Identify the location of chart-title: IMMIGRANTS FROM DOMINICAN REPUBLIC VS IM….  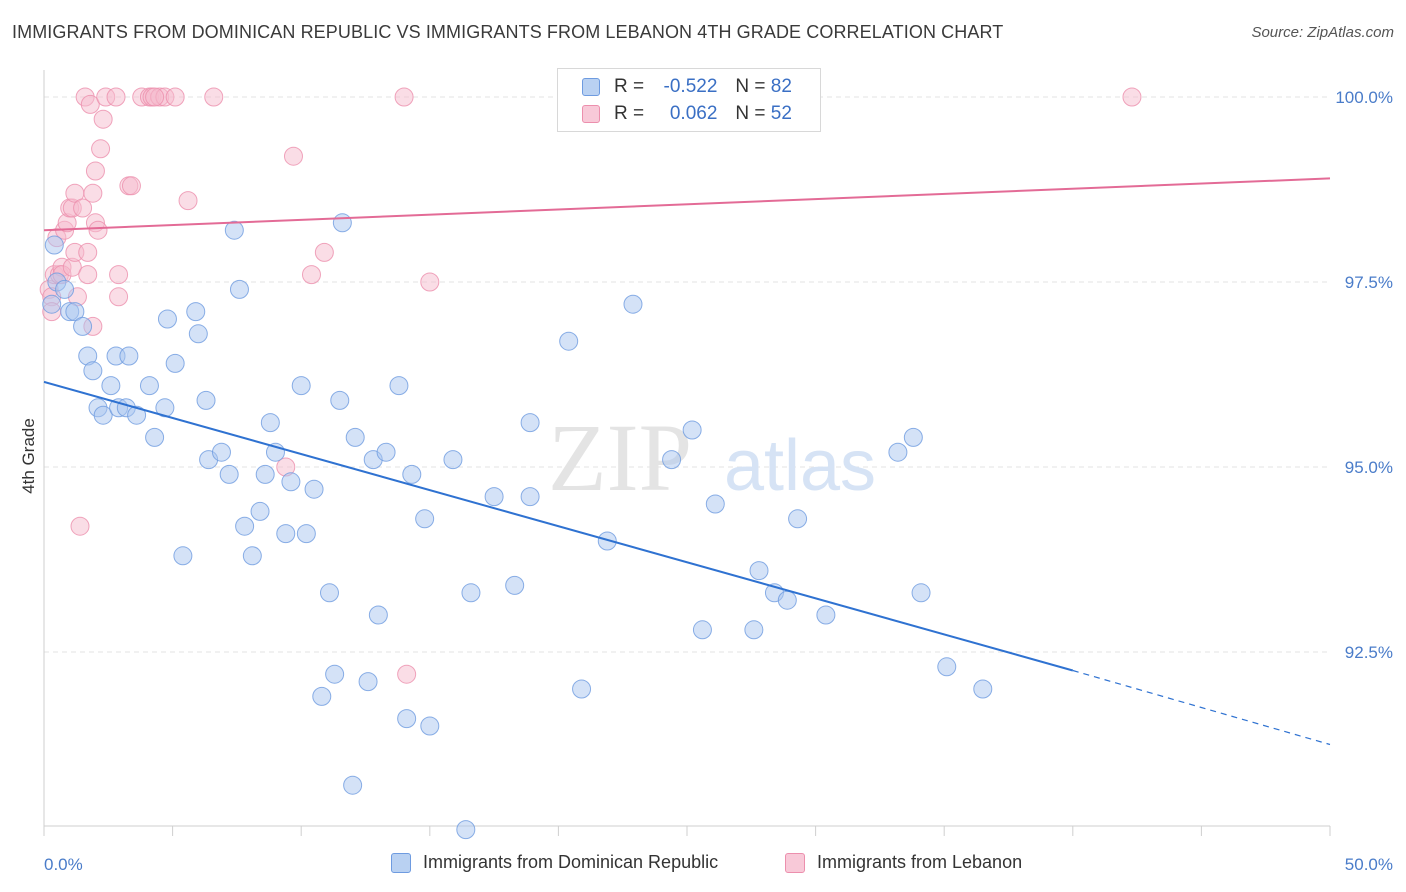
(508, 32).